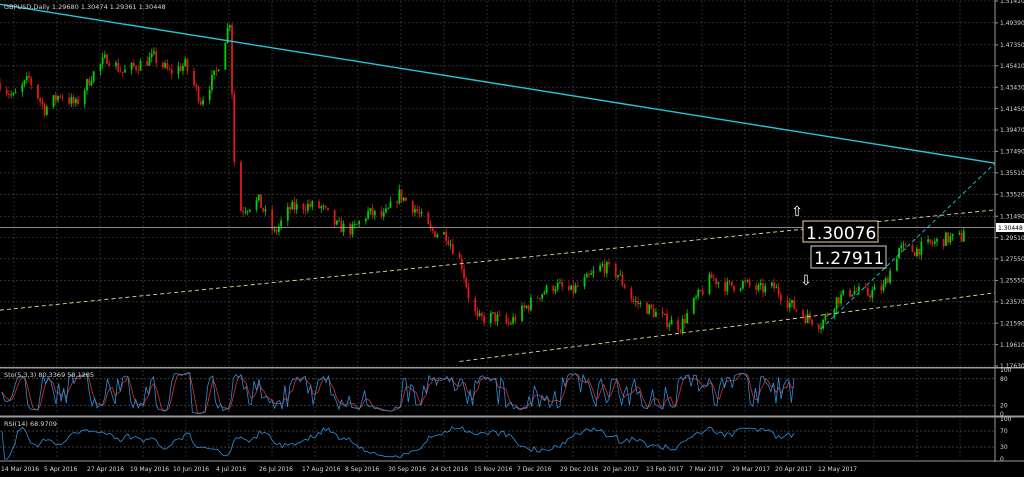 Image resolution: width=1024 pixels, height=477 pixels. What do you see at coordinates (1004, 447) in the screenshot?
I see `rsi-scale-label: 30` at bounding box center [1004, 447].